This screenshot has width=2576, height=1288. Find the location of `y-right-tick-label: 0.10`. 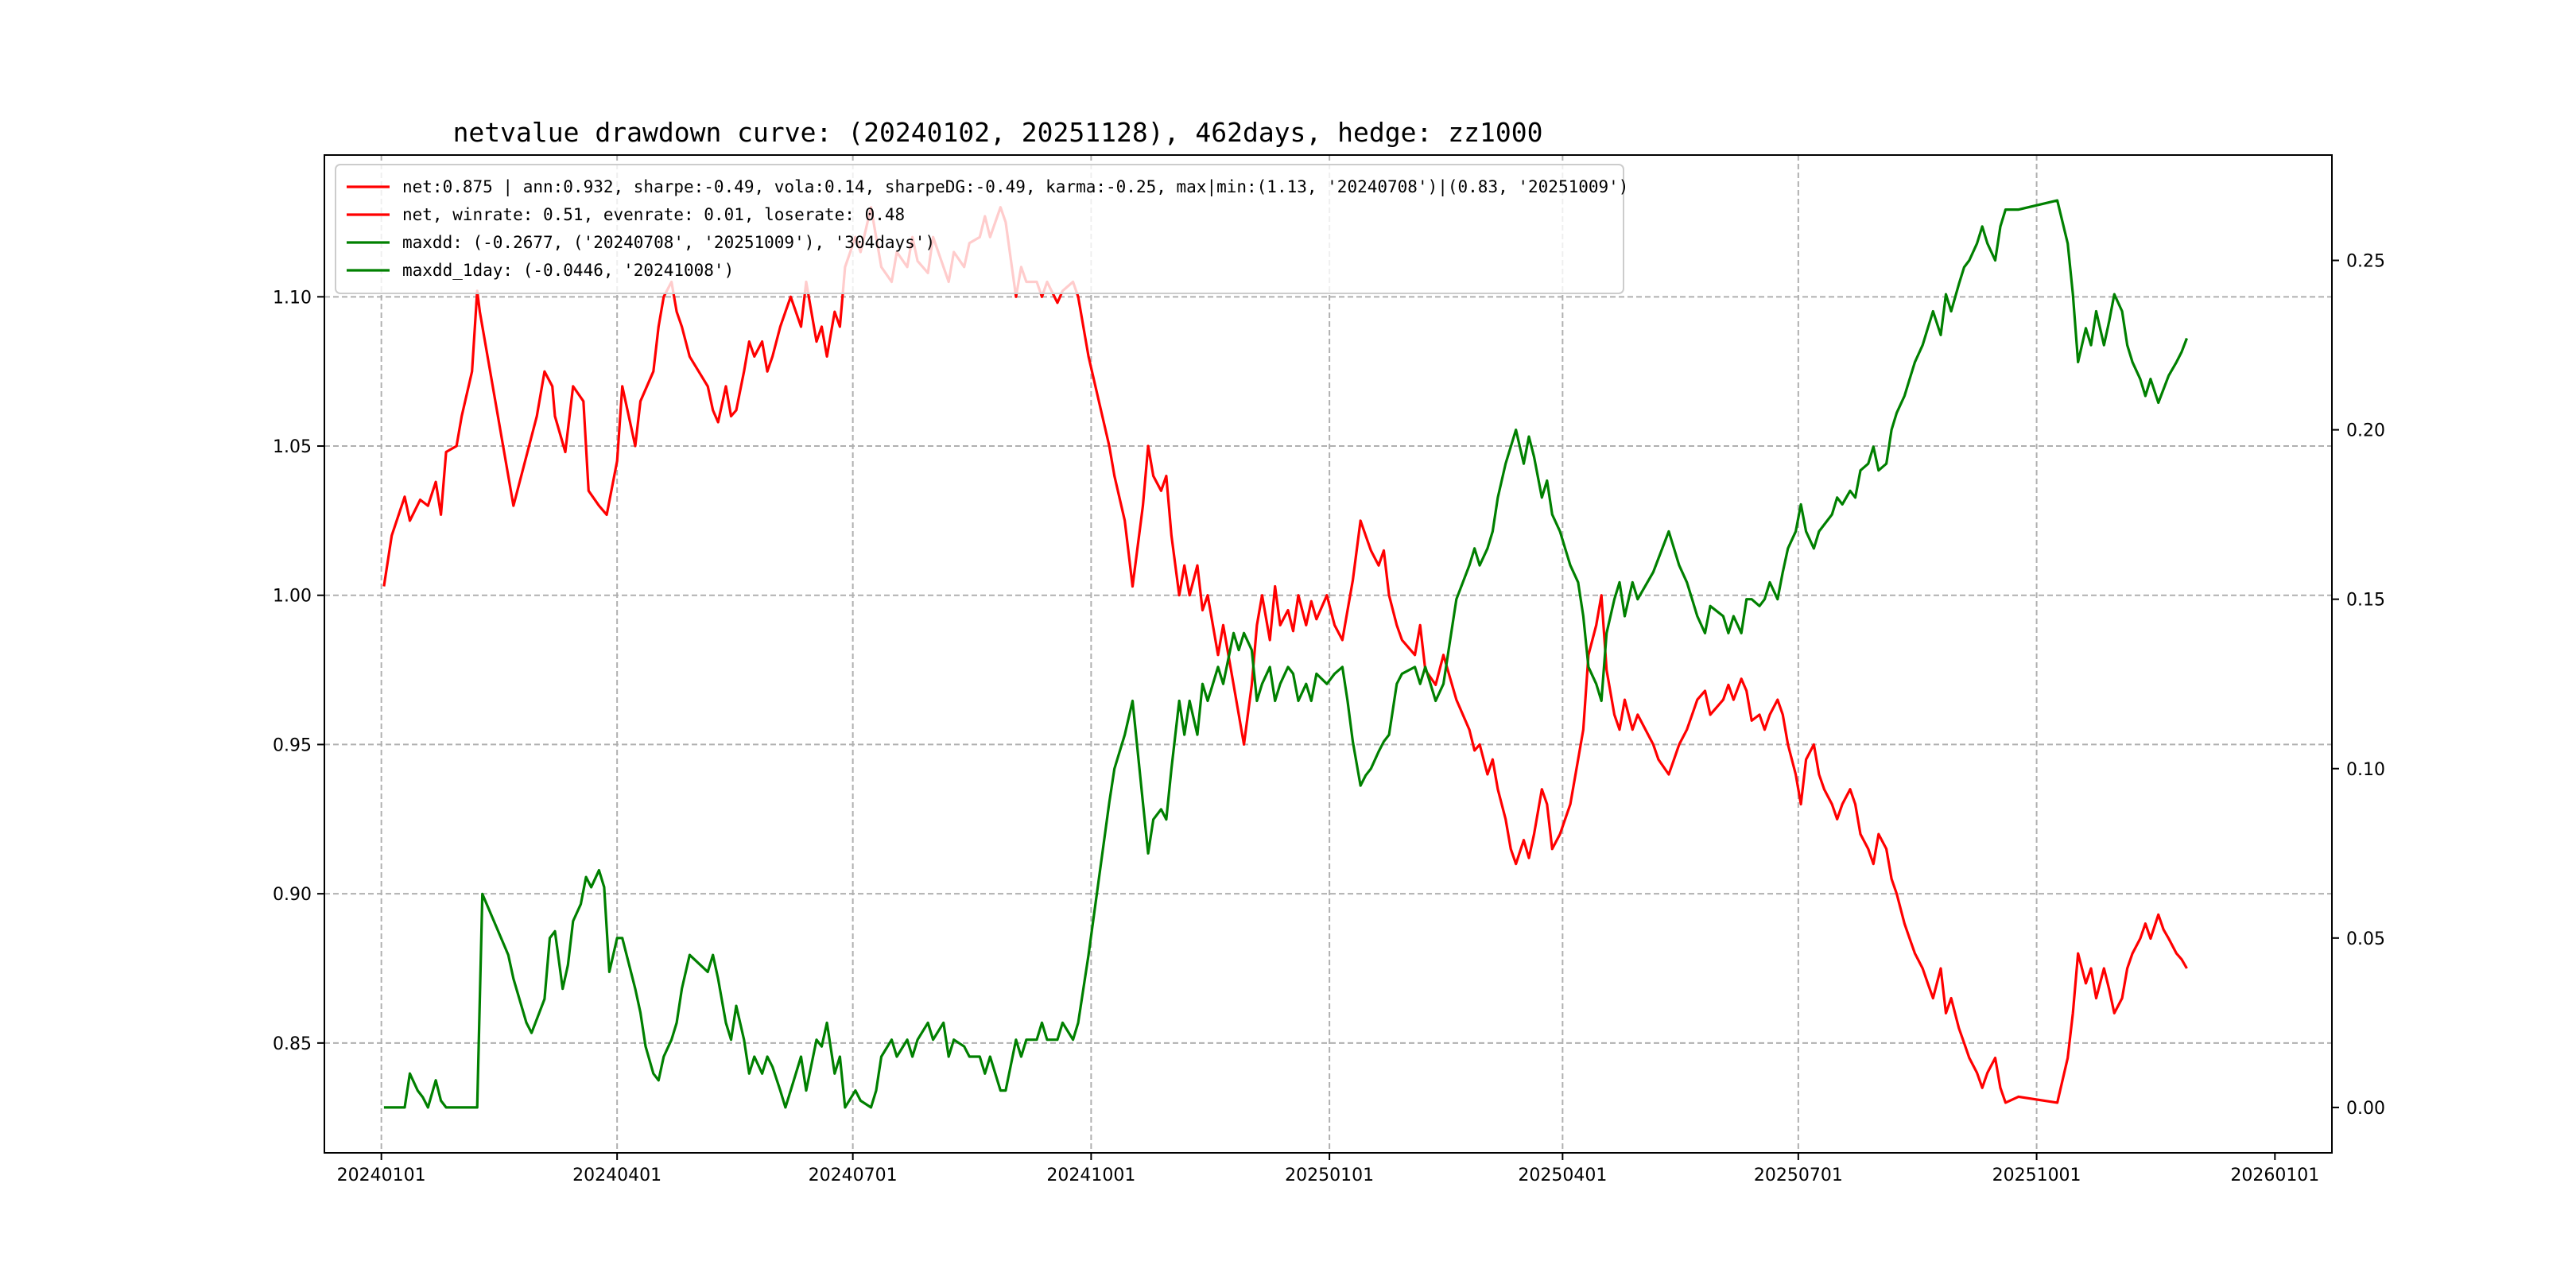

y-right-tick-label: 0.10 is located at coordinates (2365, 770).